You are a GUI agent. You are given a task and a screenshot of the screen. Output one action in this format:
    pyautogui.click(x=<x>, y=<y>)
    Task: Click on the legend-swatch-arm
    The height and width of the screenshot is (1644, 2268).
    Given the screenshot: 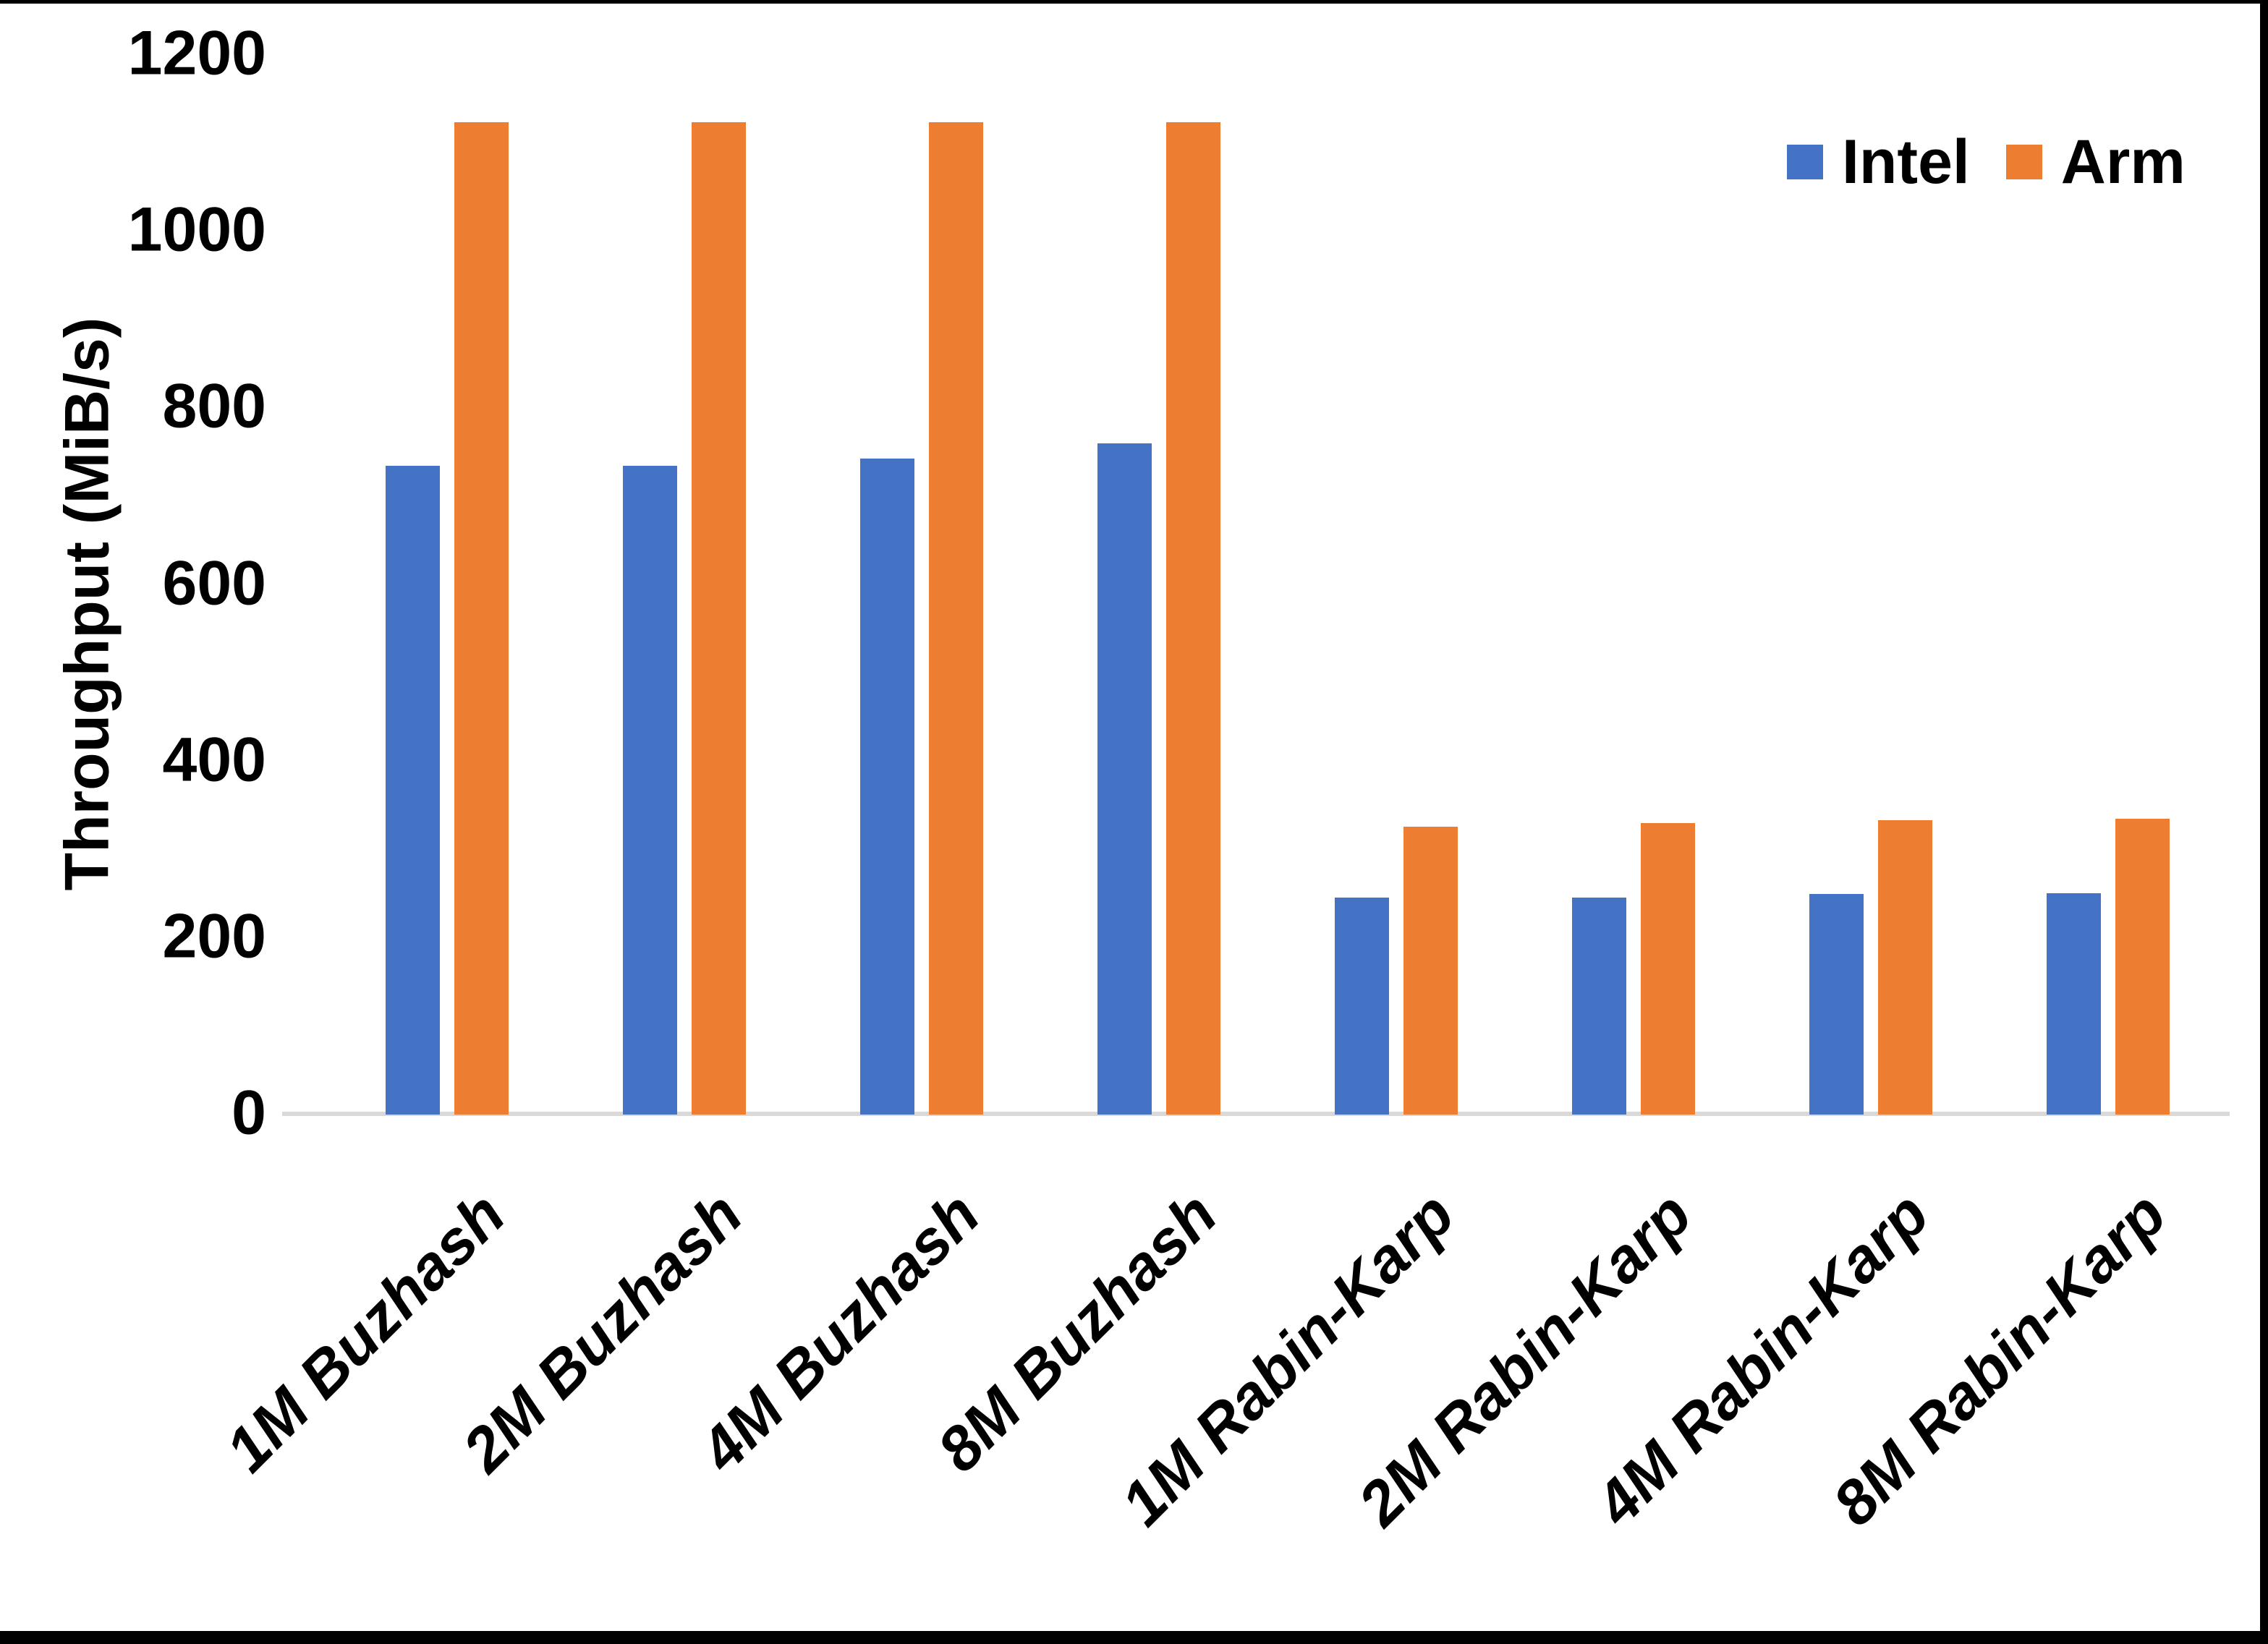 What is the action you would take?
    pyautogui.click(x=2023, y=162)
    